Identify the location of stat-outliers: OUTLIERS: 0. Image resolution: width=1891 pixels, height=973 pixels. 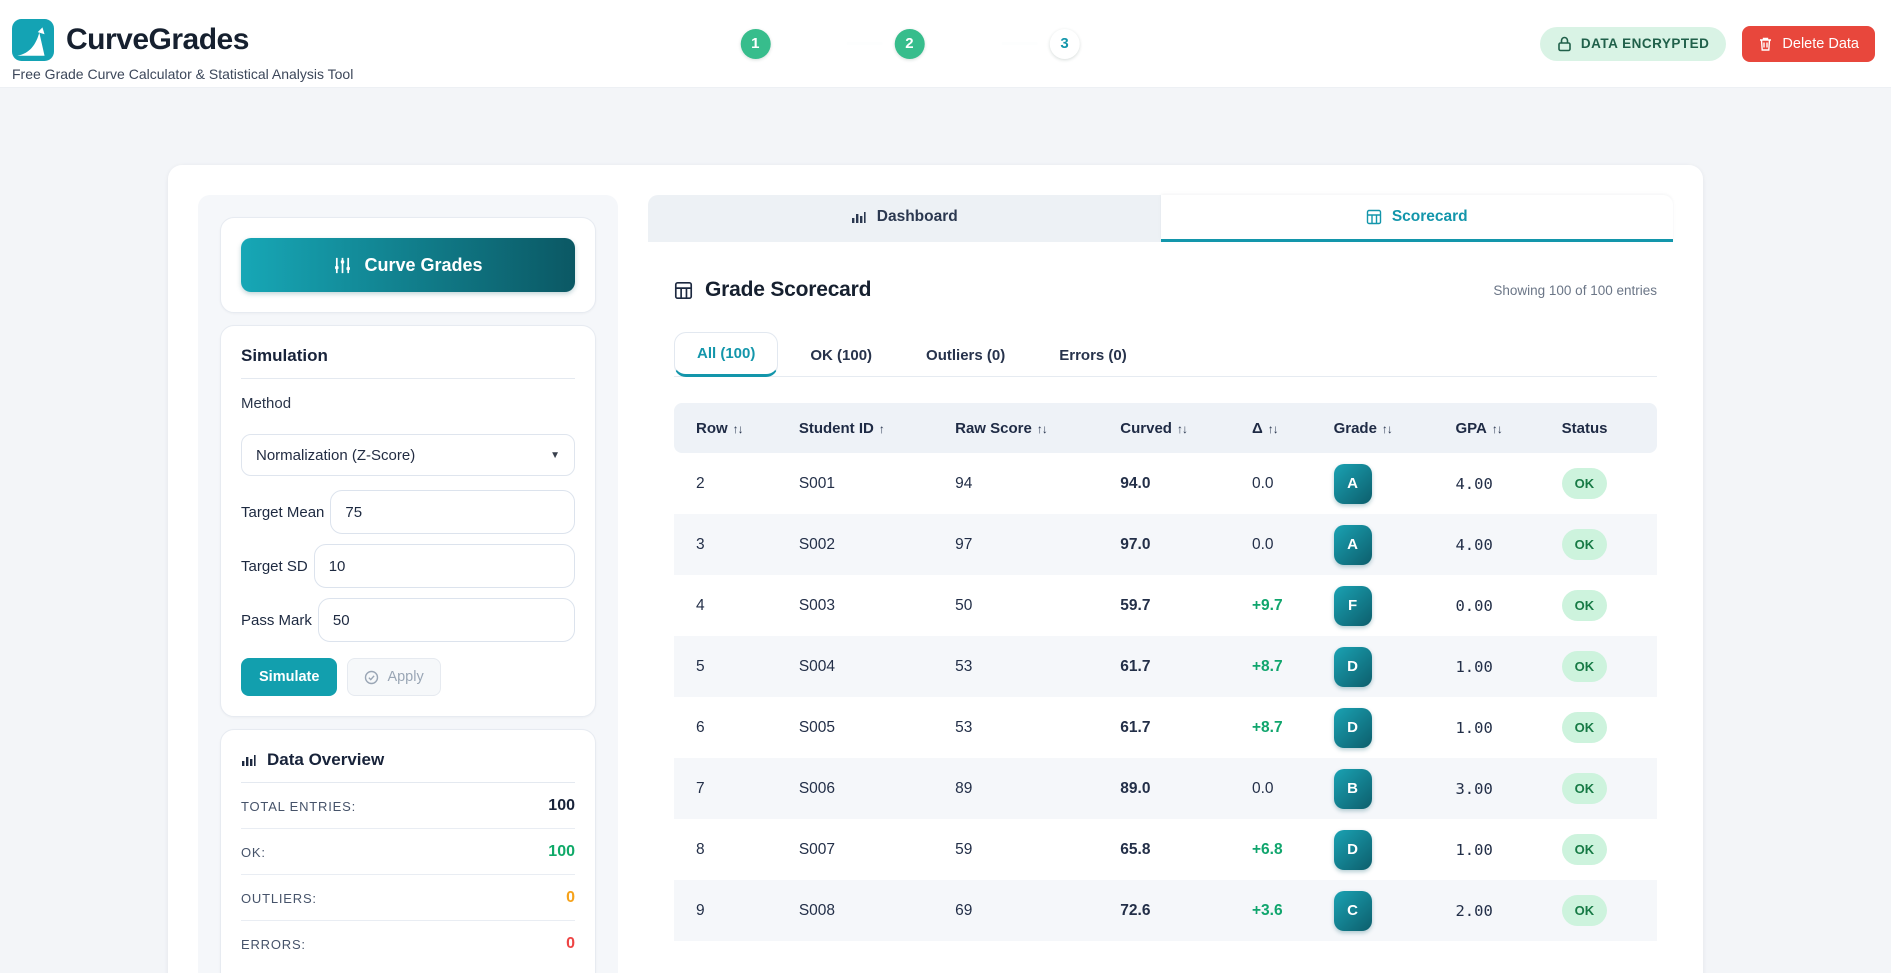
(408, 898).